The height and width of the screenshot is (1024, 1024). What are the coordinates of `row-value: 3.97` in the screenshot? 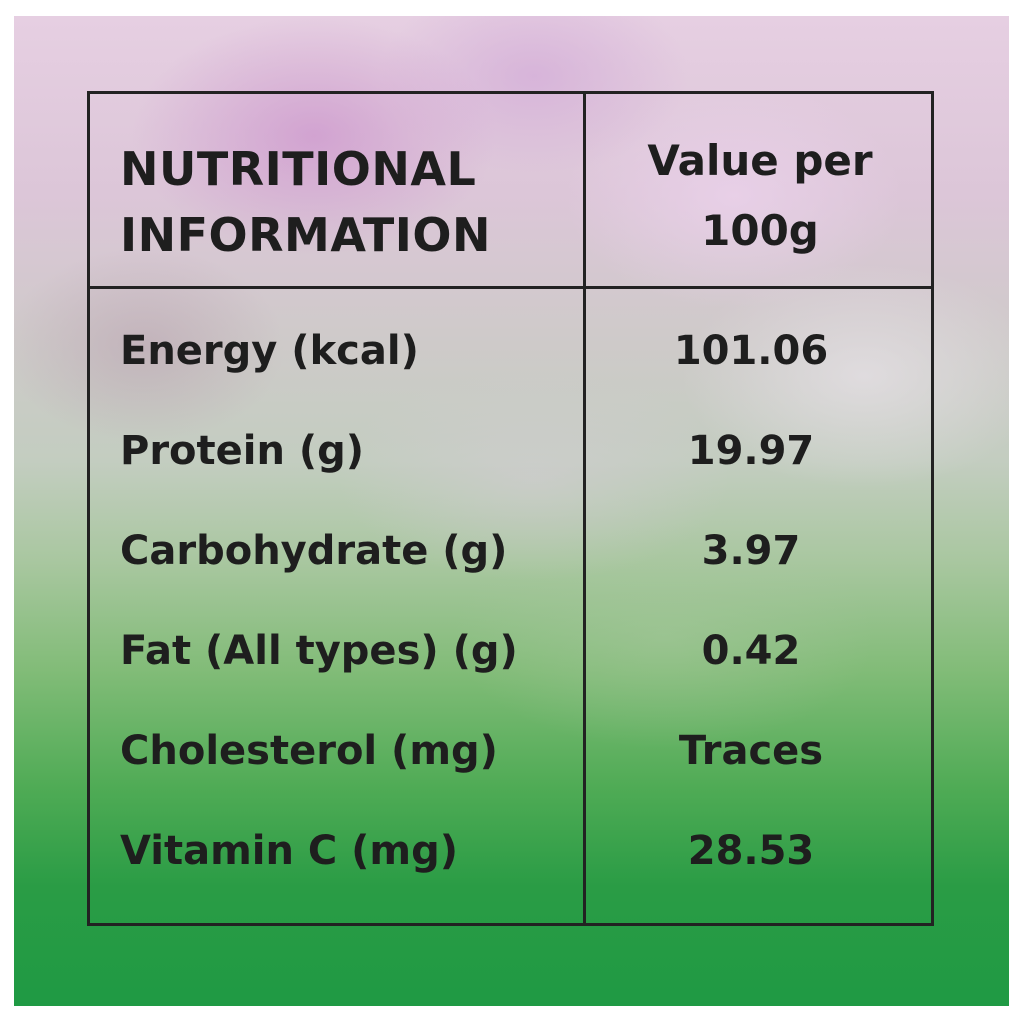 It's located at (751, 551).